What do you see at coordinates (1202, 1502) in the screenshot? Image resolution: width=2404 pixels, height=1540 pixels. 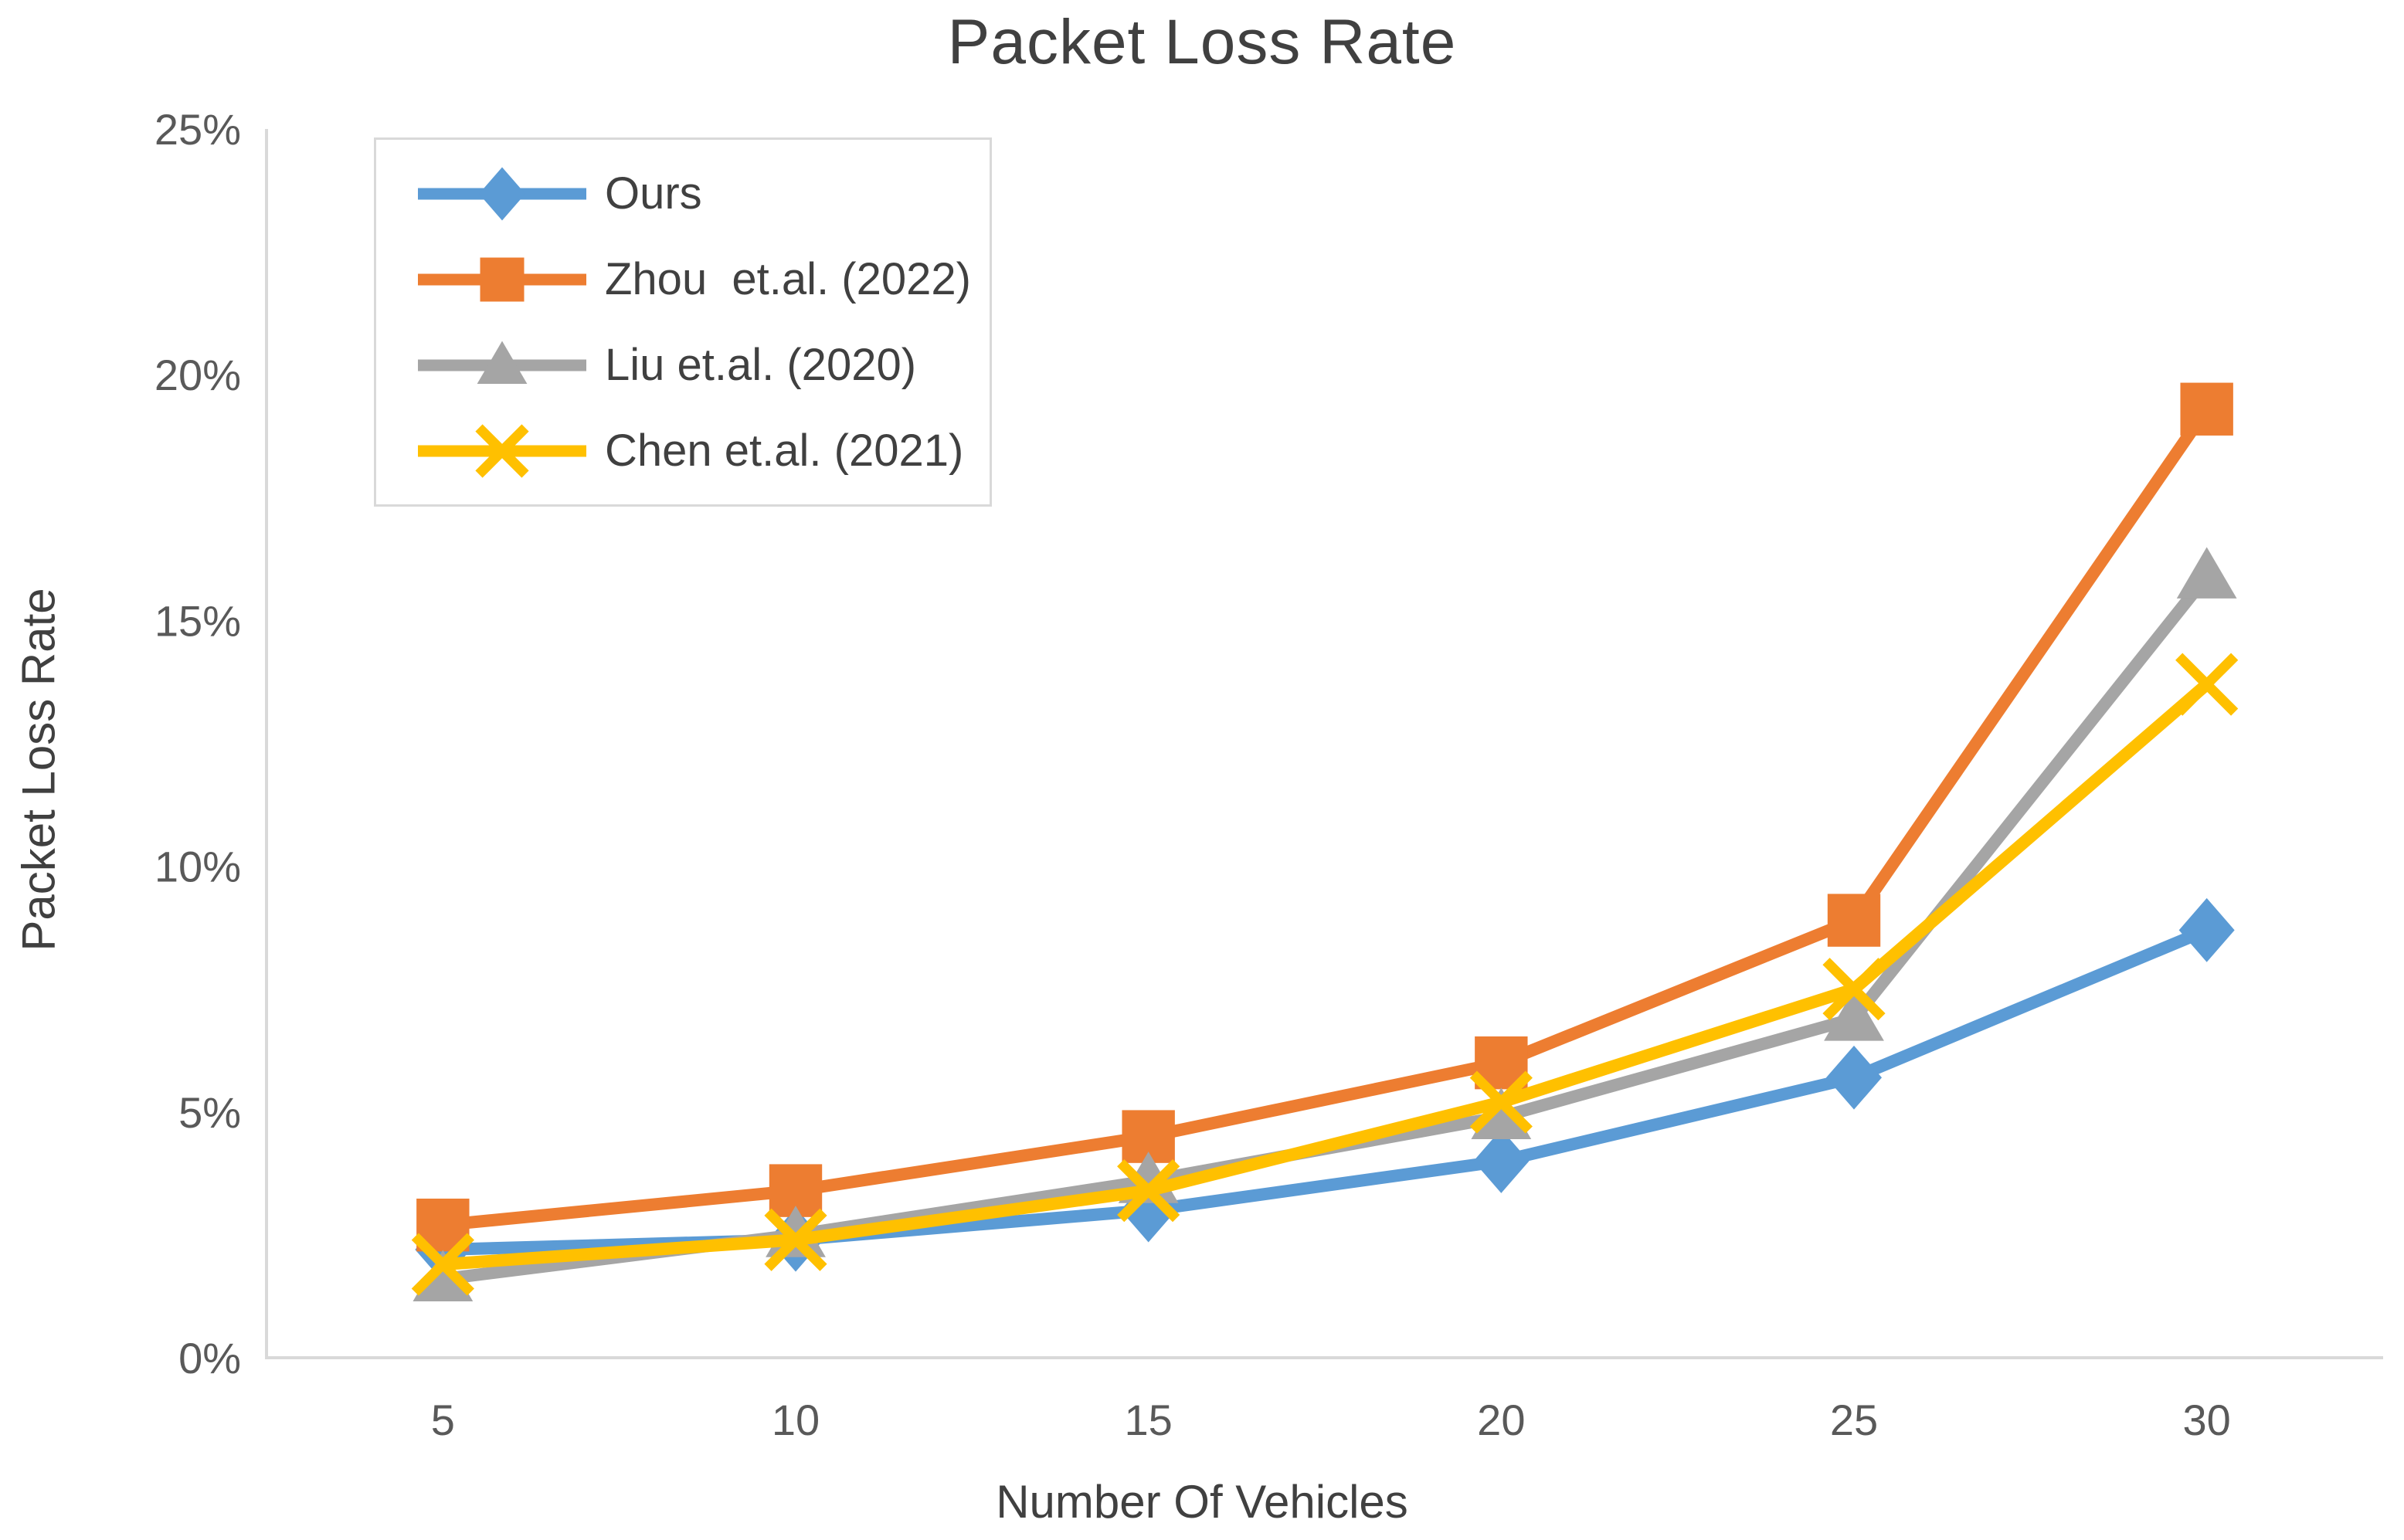 I see `x-axis-title: Number Of Vehicles` at bounding box center [1202, 1502].